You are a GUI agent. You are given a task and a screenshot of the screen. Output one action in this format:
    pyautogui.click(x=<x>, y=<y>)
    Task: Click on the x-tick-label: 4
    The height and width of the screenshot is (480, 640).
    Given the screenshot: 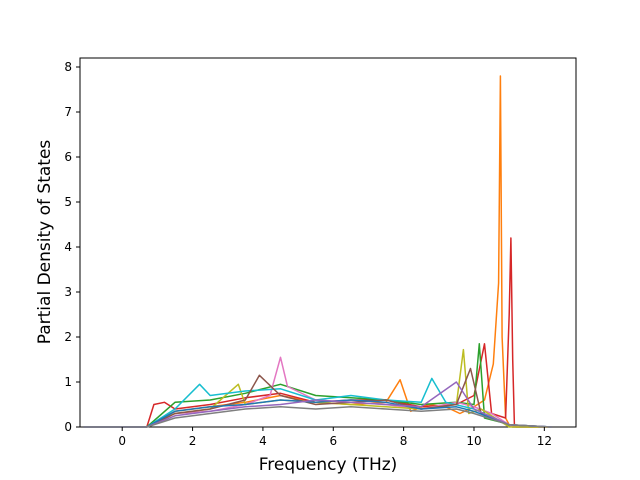 What is the action you would take?
    pyautogui.click(x=263, y=441)
    